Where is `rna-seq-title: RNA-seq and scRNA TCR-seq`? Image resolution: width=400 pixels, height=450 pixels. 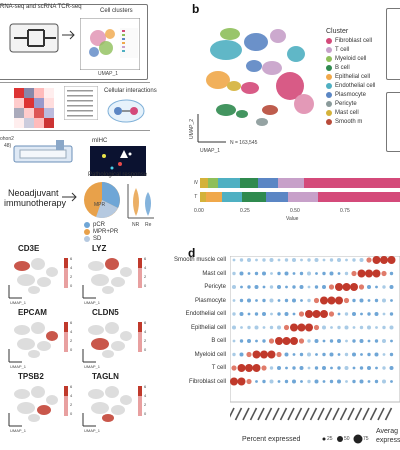
rna-seq-title: RNA-seq and scRNA TCR-seq is located at coordinates (41, 7).